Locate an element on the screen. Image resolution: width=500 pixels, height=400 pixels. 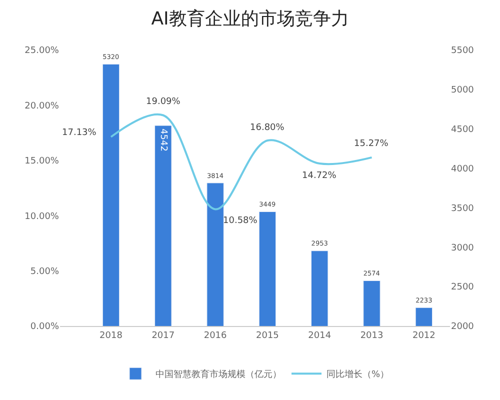
y-tick-label: 20.00% is located at coordinates (42, 106).